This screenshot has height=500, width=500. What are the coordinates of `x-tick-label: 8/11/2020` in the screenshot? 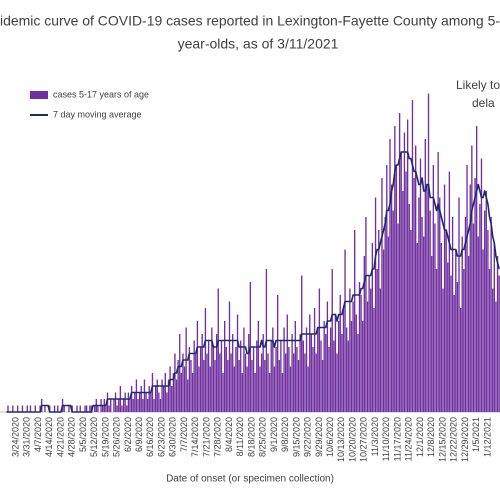 It's located at (240, 436).